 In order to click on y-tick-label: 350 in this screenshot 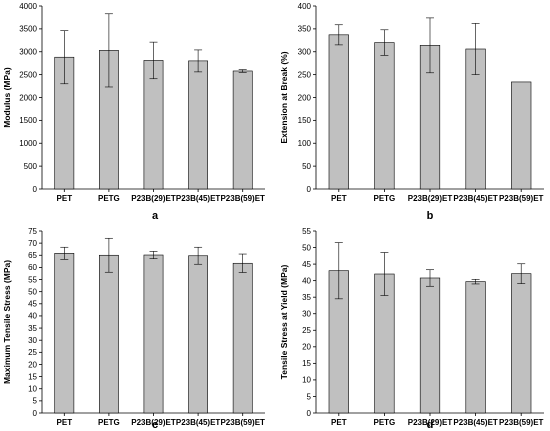, I will do `click(305, 29)`.